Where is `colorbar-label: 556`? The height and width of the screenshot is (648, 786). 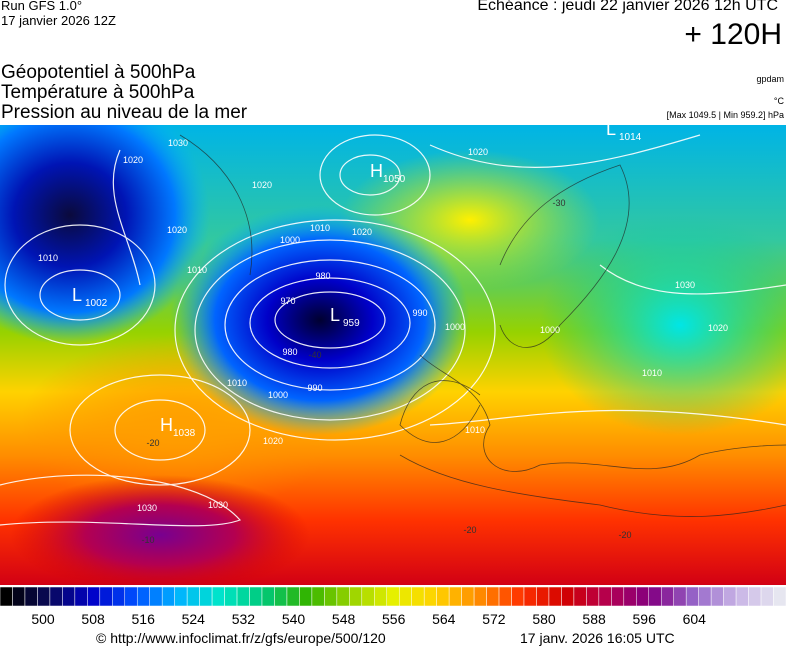 colorbar-label: 556 is located at coordinates (394, 619).